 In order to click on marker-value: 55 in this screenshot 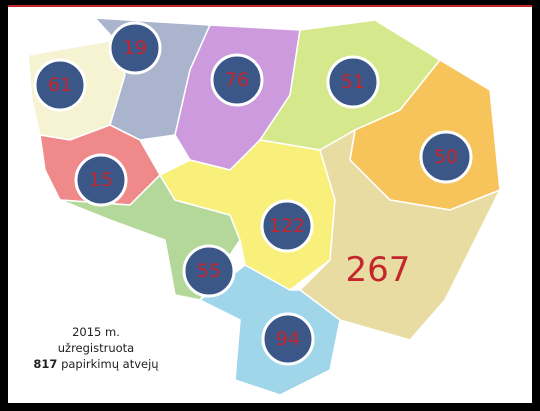, I will do `click(209, 271)`.